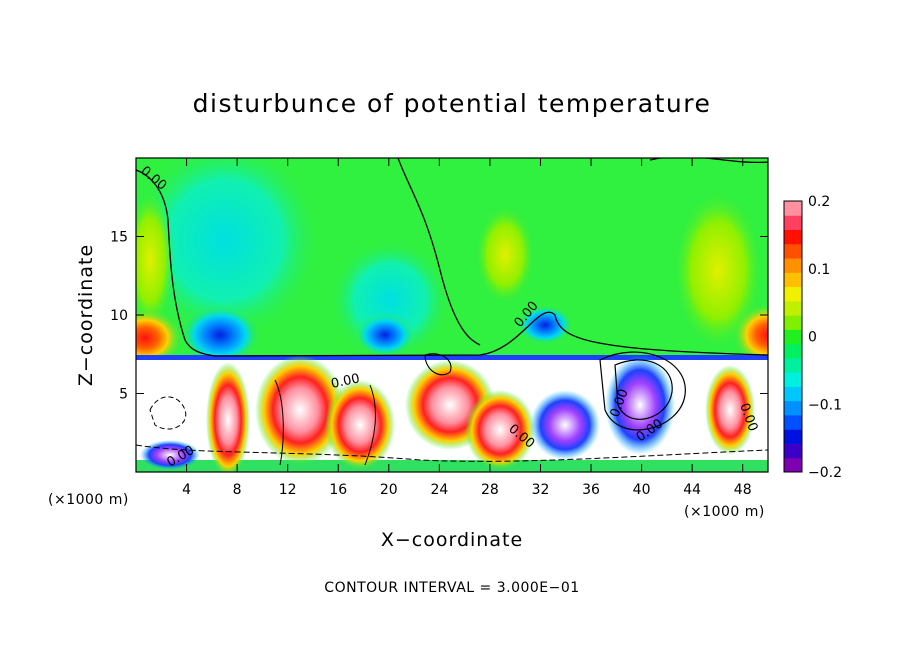 The image size is (904, 658). I want to click on chart-title: disturbunce of potential temperature, so click(452, 103).